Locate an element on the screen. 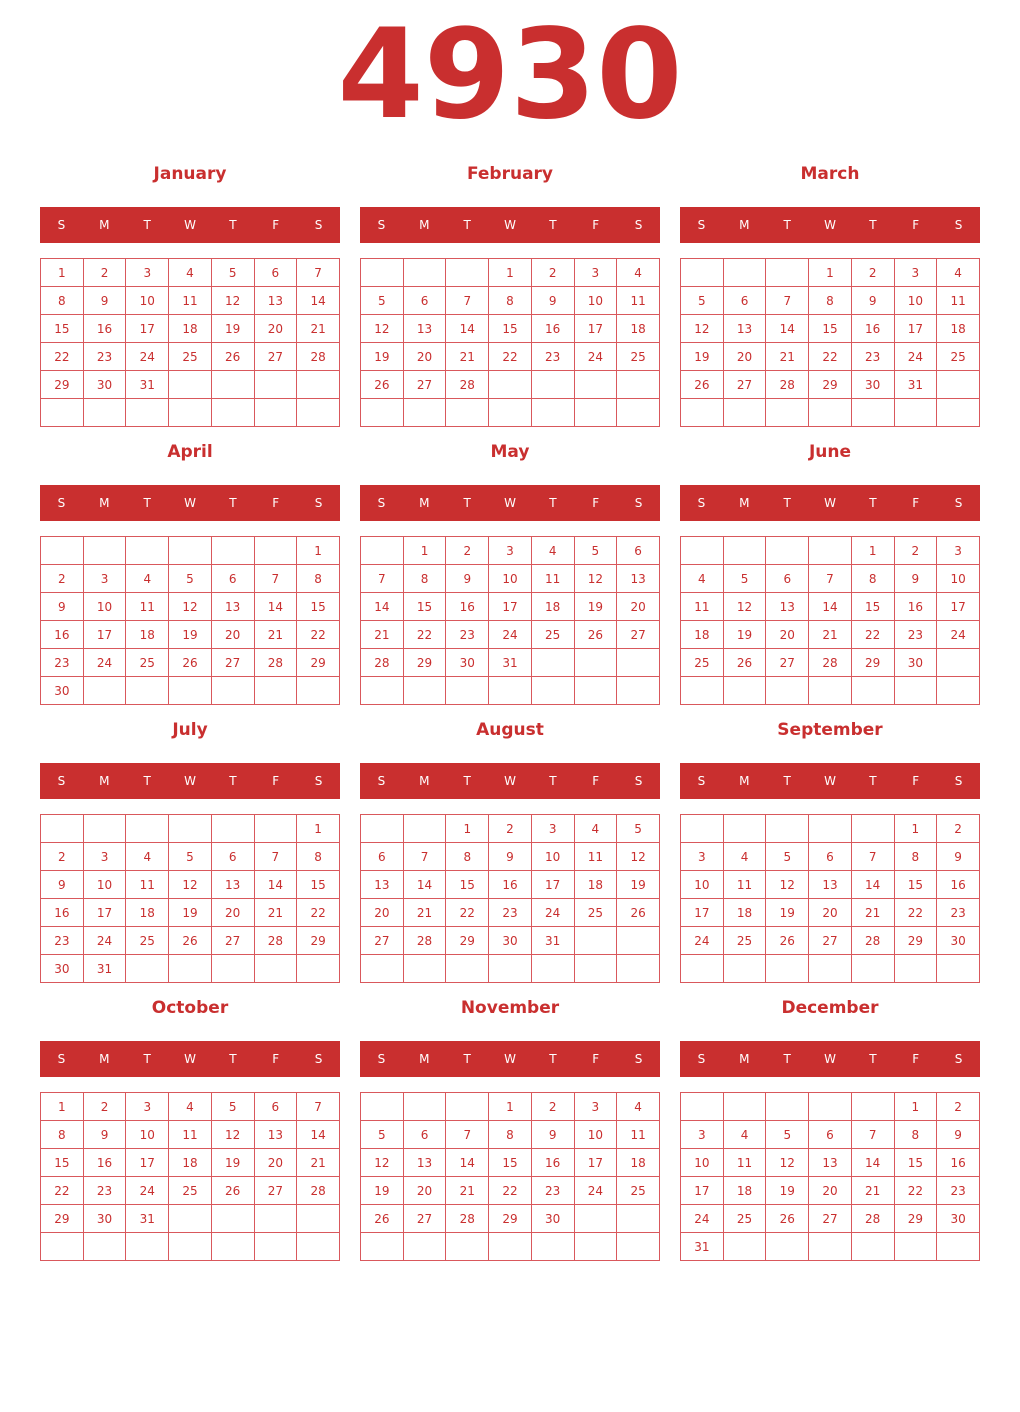 The image size is (1020, 1412). month-name: November is located at coordinates (510, 1008).